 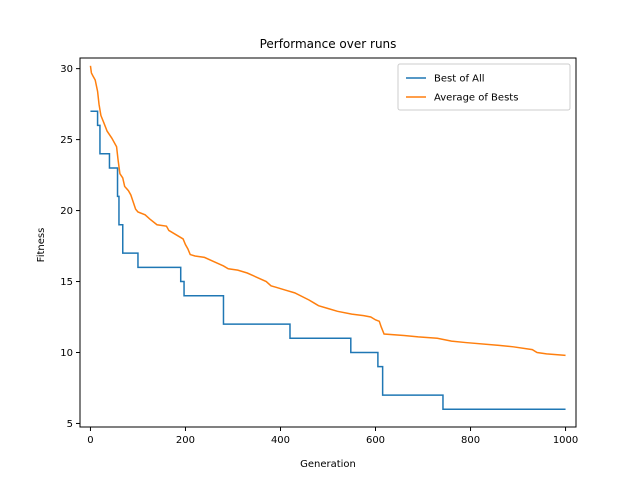 What do you see at coordinates (90, 440) in the screenshot?
I see `x-tick-label: 0` at bounding box center [90, 440].